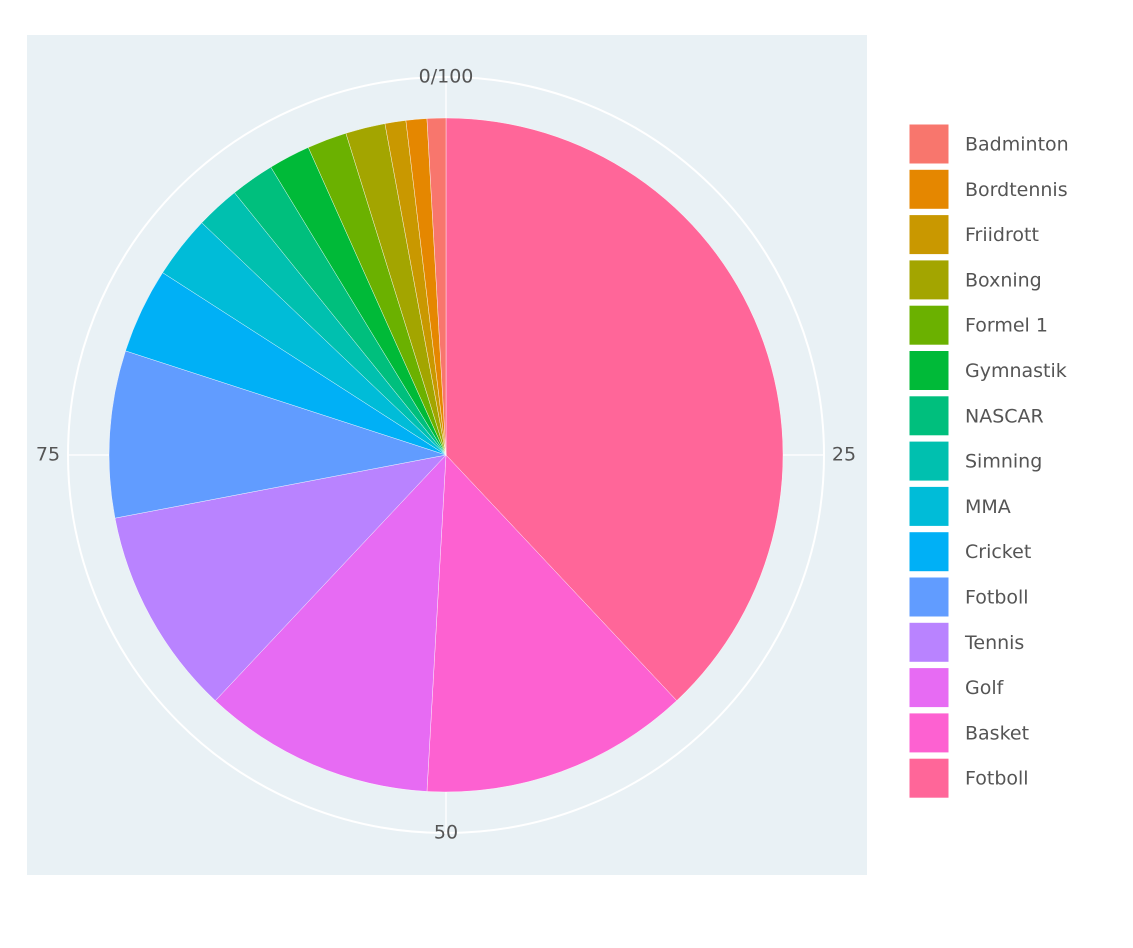  What do you see at coordinates (994, 643) in the screenshot?
I see `legend-label: Tennis` at bounding box center [994, 643].